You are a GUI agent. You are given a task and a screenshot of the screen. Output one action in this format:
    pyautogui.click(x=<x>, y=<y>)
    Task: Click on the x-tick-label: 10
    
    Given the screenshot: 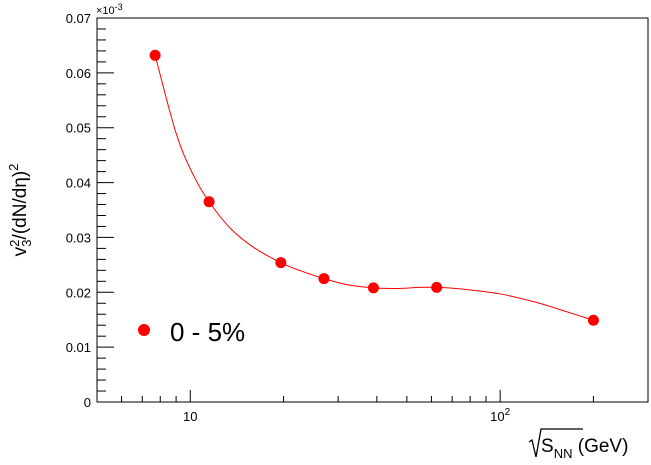 What is the action you would take?
    pyautogui.click(x=190, y=416)
    